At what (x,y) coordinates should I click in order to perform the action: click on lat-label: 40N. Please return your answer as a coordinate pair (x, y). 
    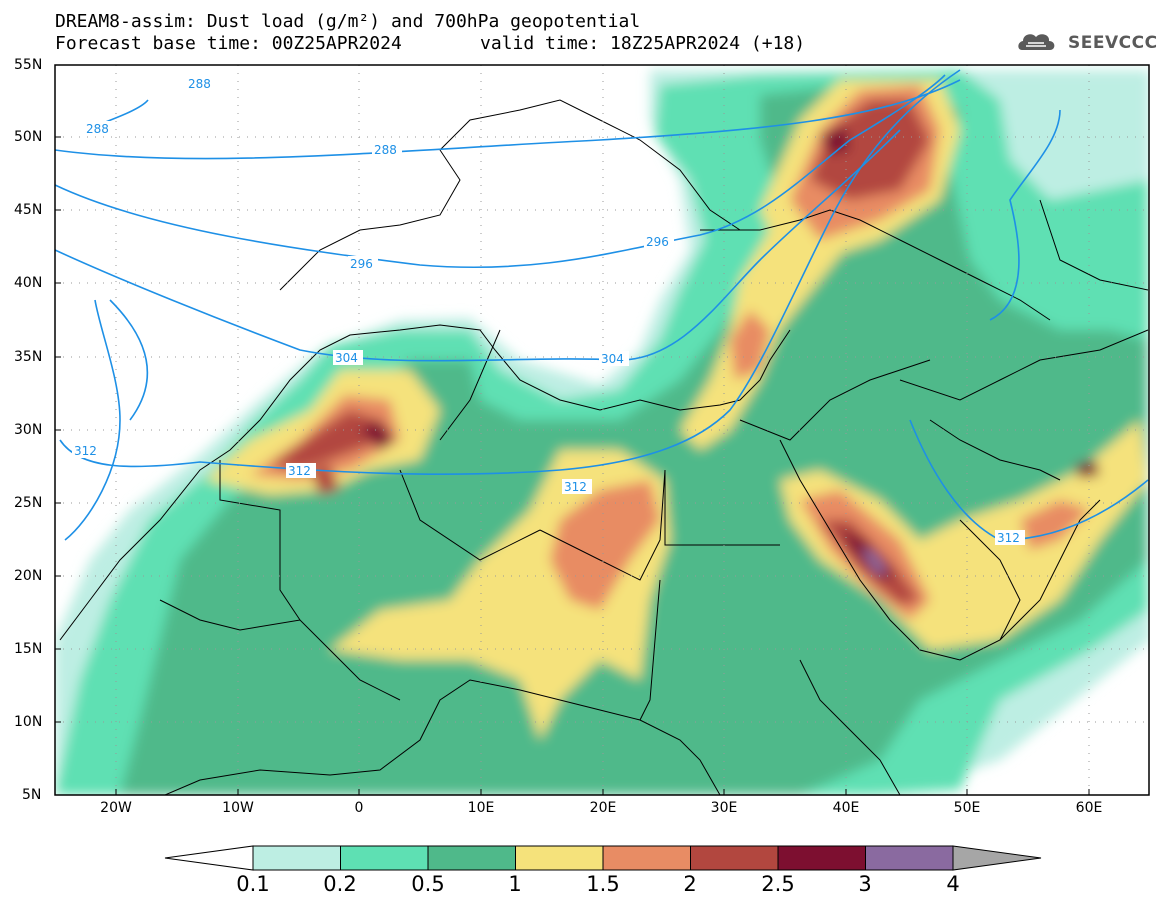
    Looking at the image, I should click on (28, 283).